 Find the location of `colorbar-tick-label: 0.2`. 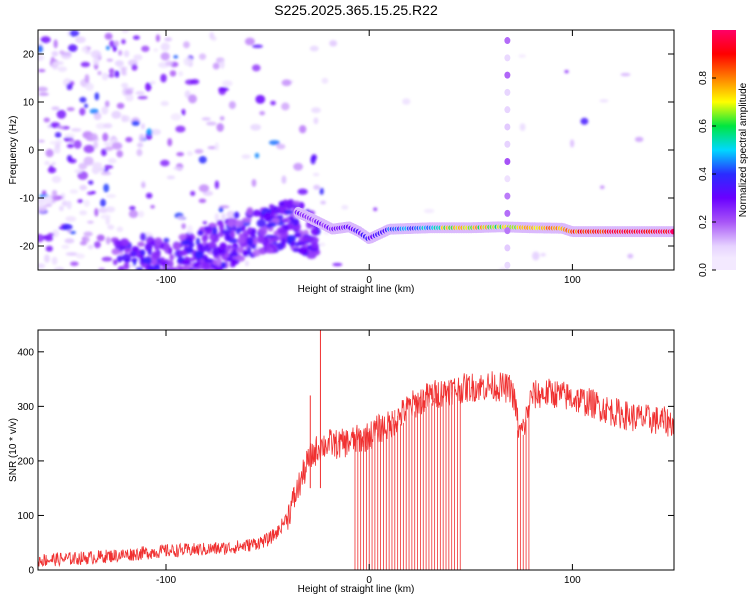

colorbar-tick-label: 0.2 is located at coordinates (703, 222).